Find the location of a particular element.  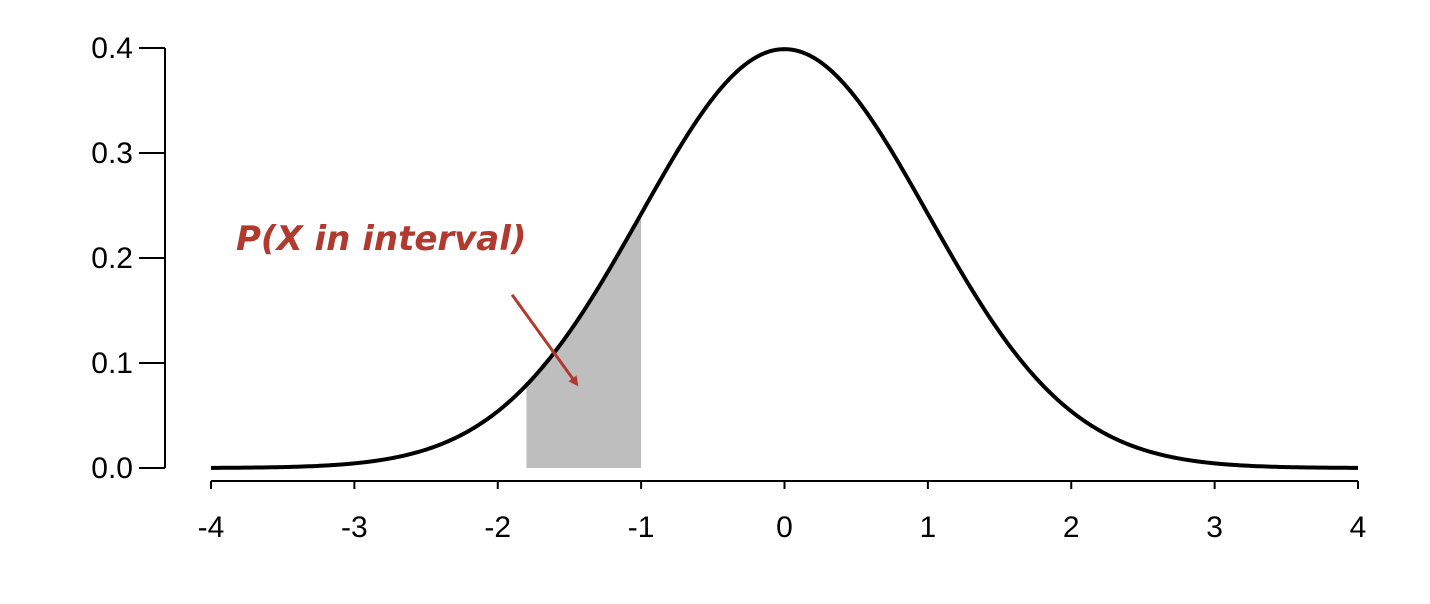

annotation-arrow is located at coordinates (544, 340).